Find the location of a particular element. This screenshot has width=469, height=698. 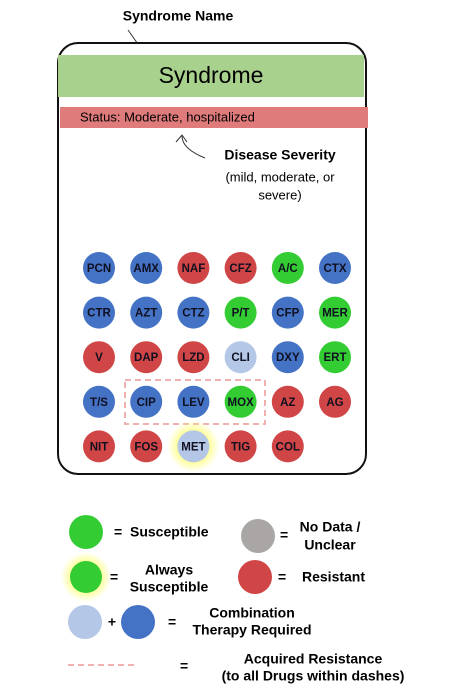

severity-arrow is located at coordinates (193, 147).